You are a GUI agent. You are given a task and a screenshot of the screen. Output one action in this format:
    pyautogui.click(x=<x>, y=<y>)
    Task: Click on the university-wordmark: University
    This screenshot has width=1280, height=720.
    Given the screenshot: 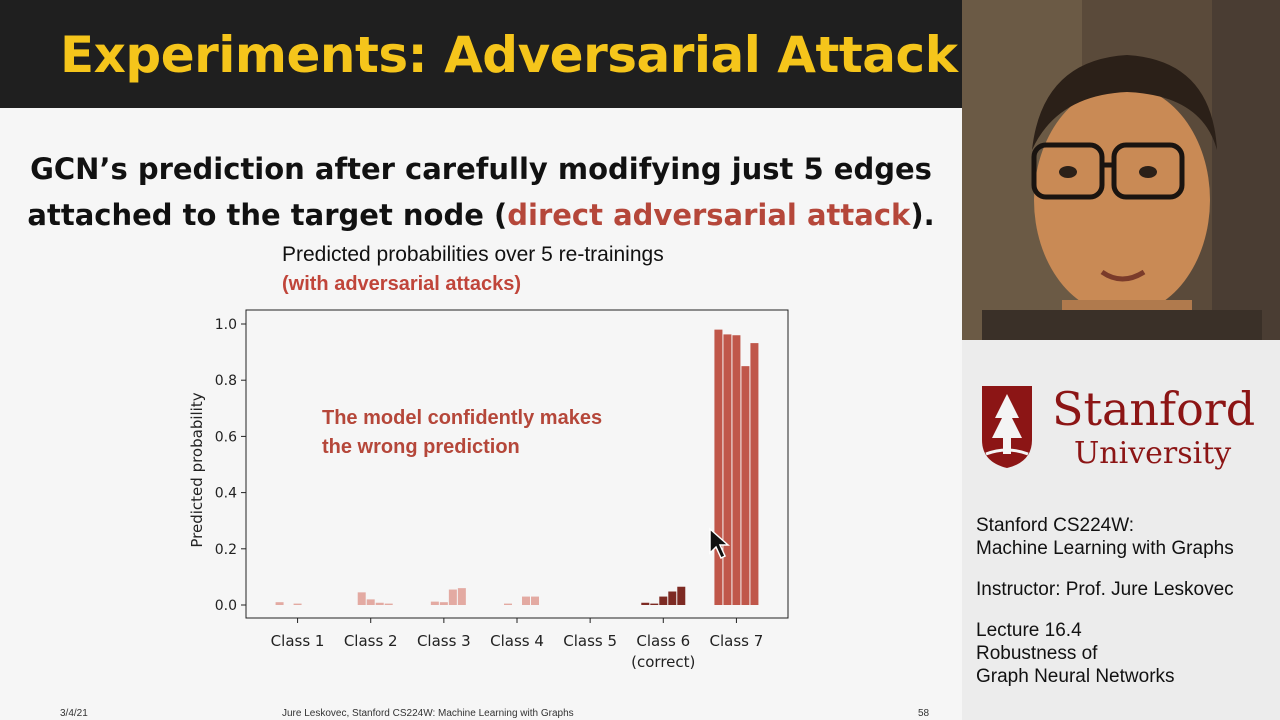 What is the action you would take?
    pyautogui.click(x=1153, y=453)
    